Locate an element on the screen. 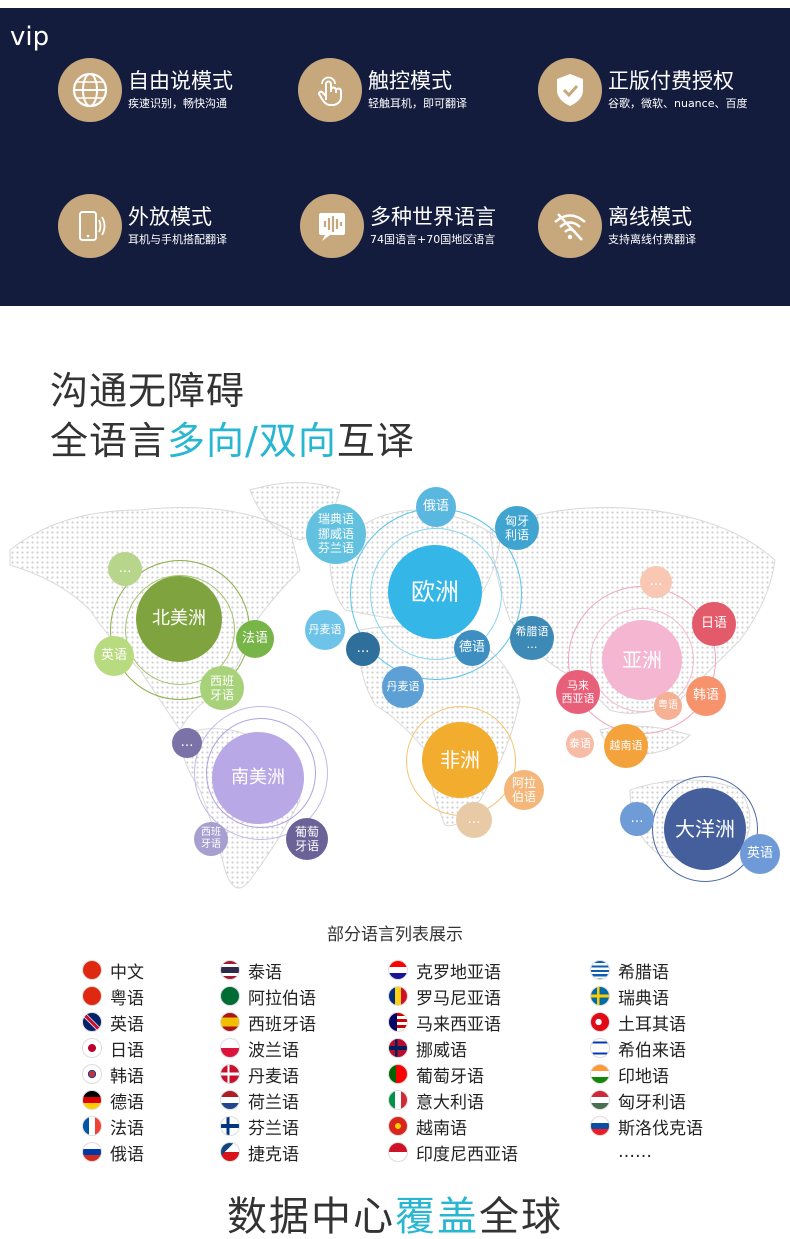  language-column-2: 泰语 阿拉伯语 西班牙语 波兰语 丹麦语 荷兰语 芬兰语 捷克语 is located at coordinates (268, 1061).